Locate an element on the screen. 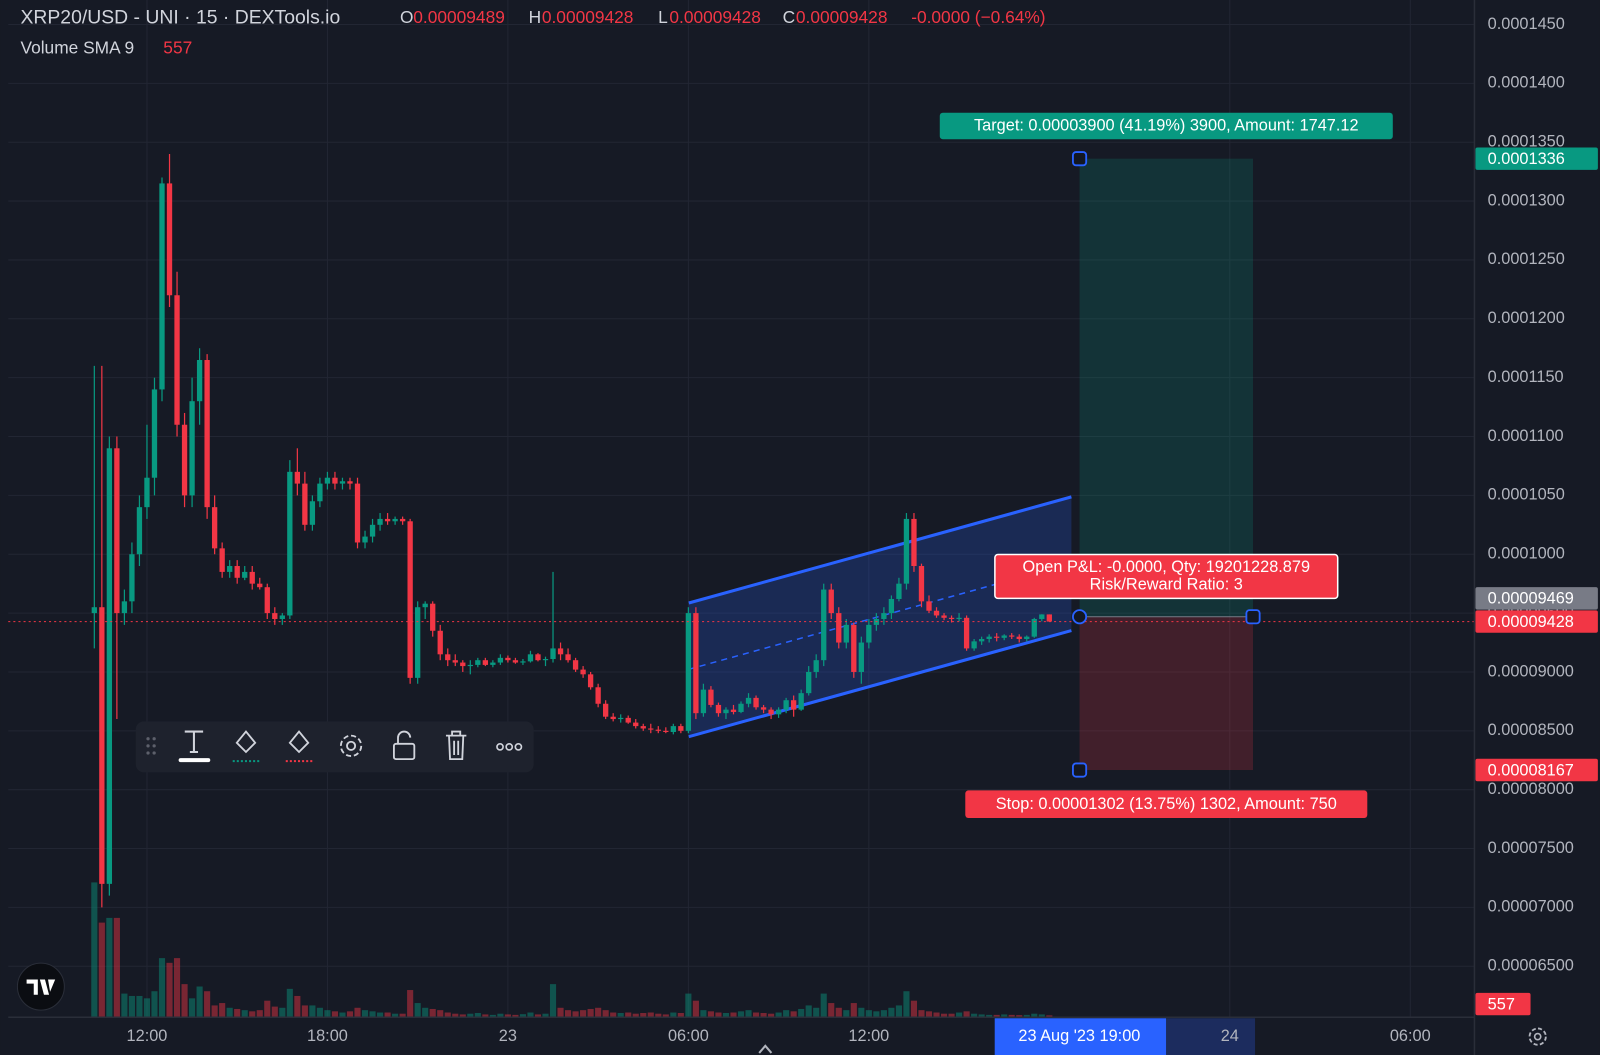 The image size is (1600, 1055). logo-circle is located at coordinates (40, 986).